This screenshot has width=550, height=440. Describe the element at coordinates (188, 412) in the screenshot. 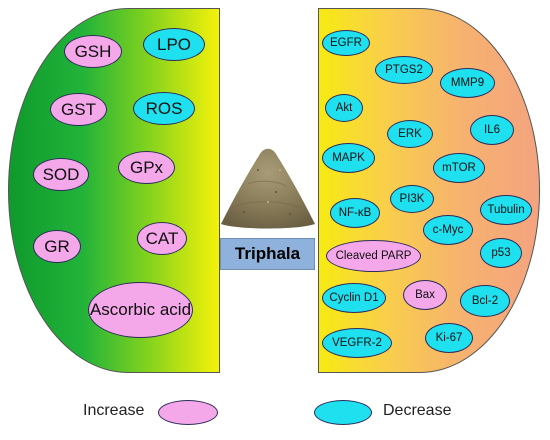

I see `legend-increase-swatch` at that location.